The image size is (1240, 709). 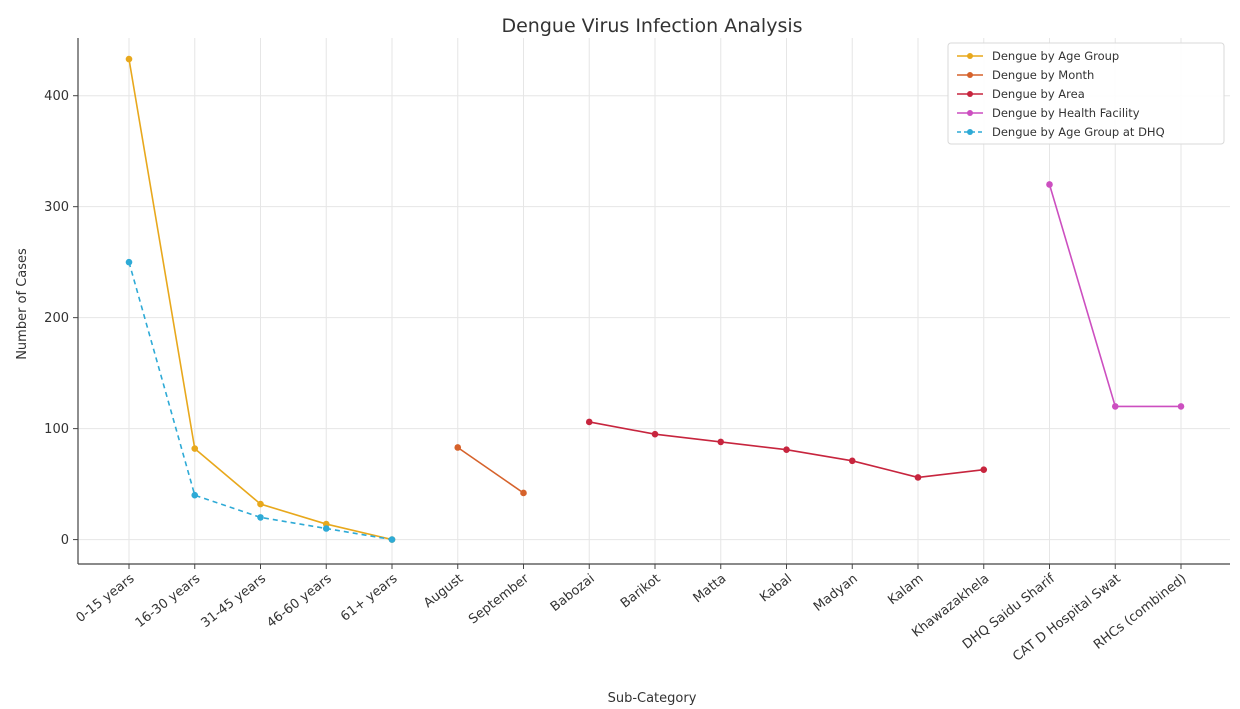 I want to click on x-tick-label: Barikot, so click(x=640, y=591).